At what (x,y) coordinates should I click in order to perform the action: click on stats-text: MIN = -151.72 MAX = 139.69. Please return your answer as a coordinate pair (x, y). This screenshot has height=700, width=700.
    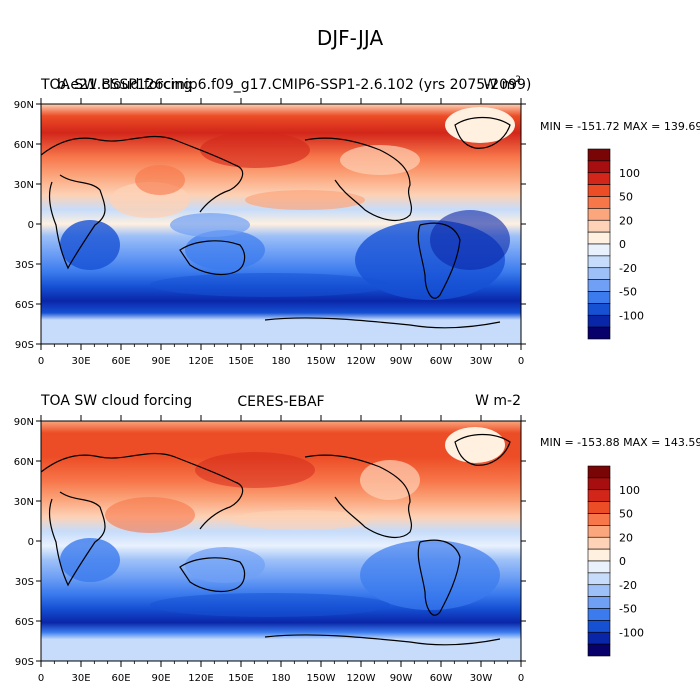
    Looking at the image, I should click on (620, 126).